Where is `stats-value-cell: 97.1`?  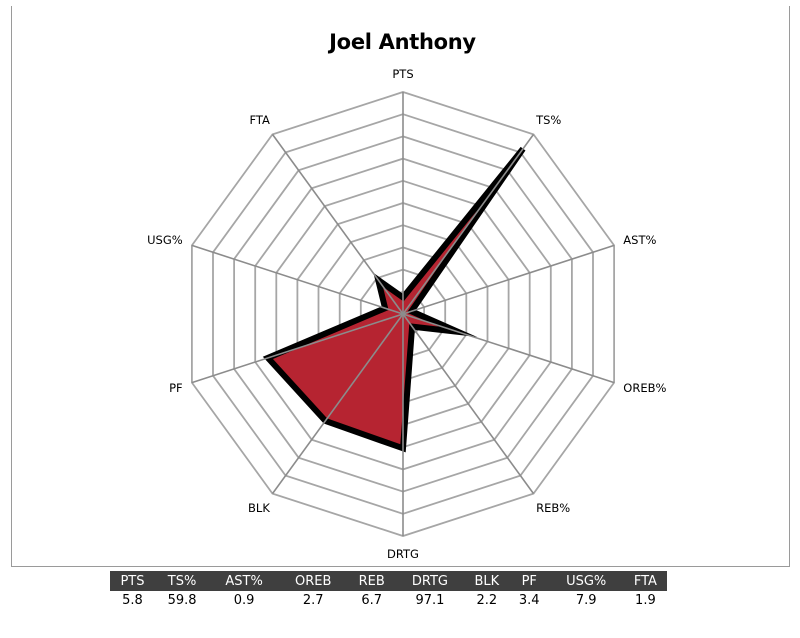 stats-value-cell: 97.1 is located at coordinates (430, 600).